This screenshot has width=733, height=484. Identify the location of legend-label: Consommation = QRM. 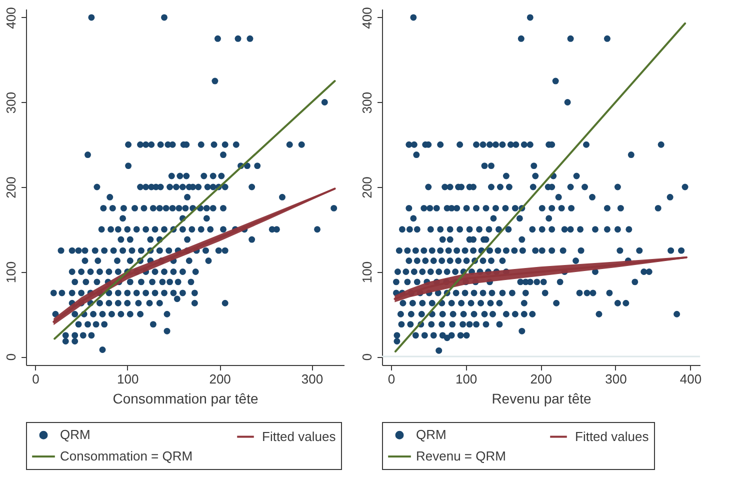
(126, 456).